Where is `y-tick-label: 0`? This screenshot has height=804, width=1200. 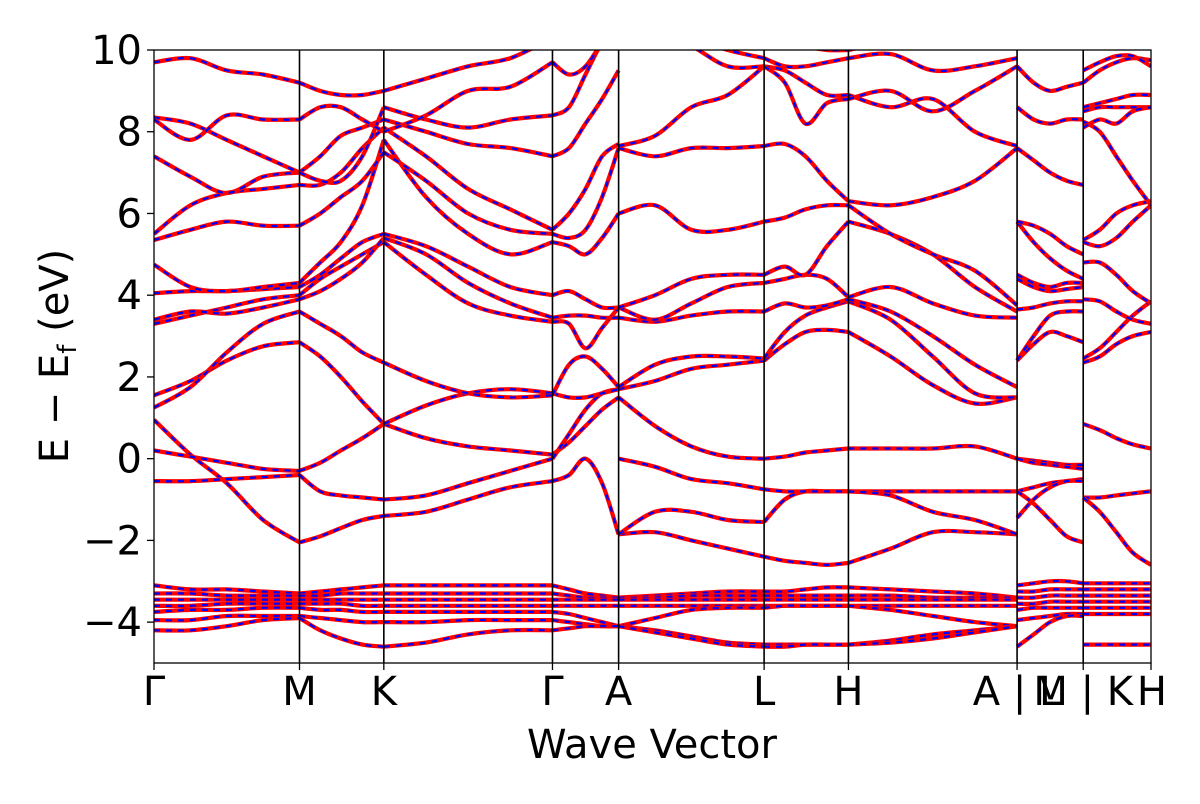 y-tick-label: 0 is located at coordinates (129, 460).